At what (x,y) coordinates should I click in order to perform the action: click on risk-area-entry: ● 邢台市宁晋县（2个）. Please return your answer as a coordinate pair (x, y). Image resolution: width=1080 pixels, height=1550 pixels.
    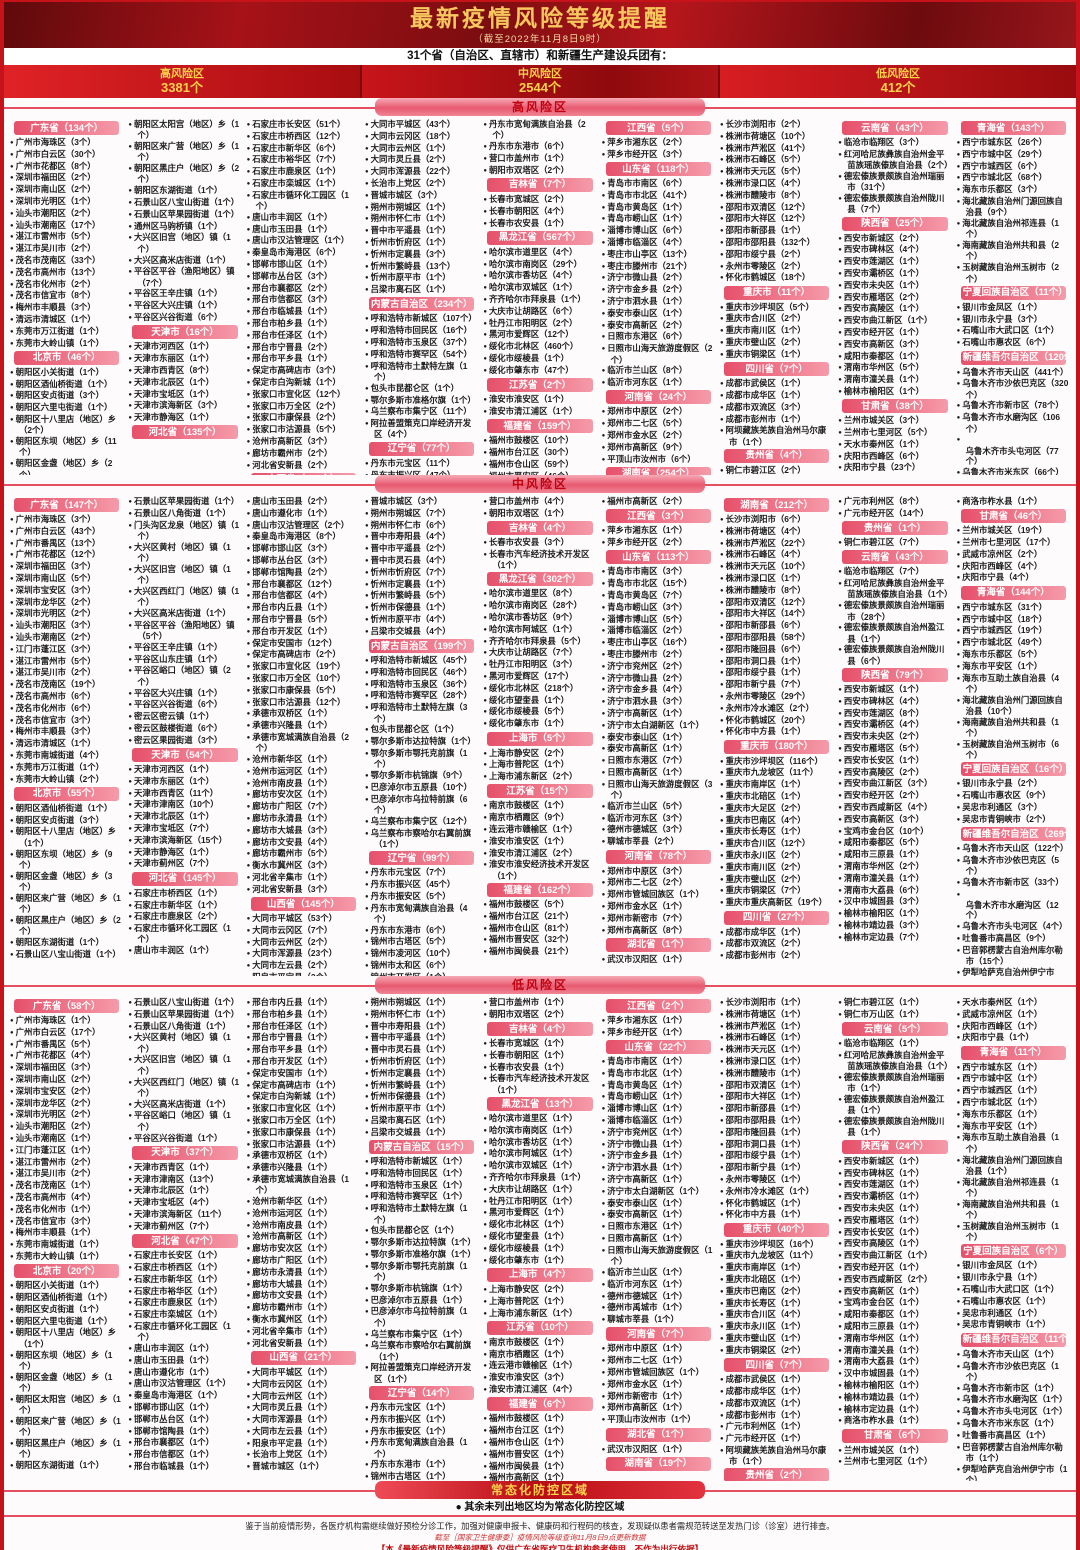
    Looking at the image, I should click on (289, 346).